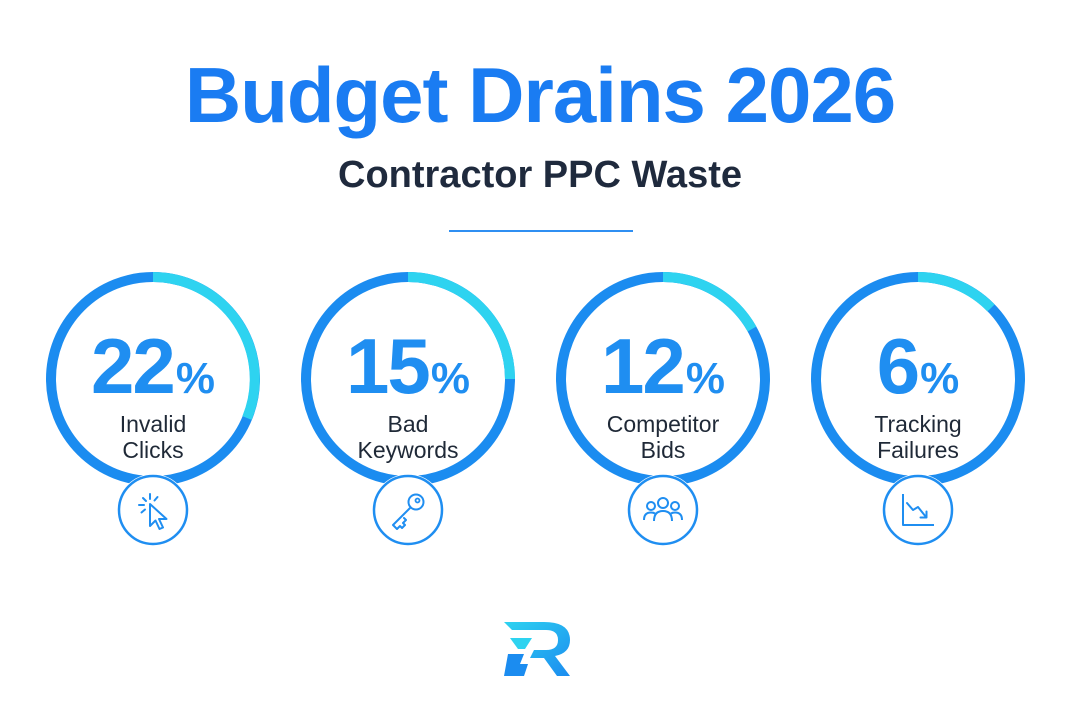 The height and width of the screenshot is (720, 1080). What do you see at coordinates (153, 424) in the screenshot?
I see `stat-label-line1: Invalid` at bounding box center [153, 424].